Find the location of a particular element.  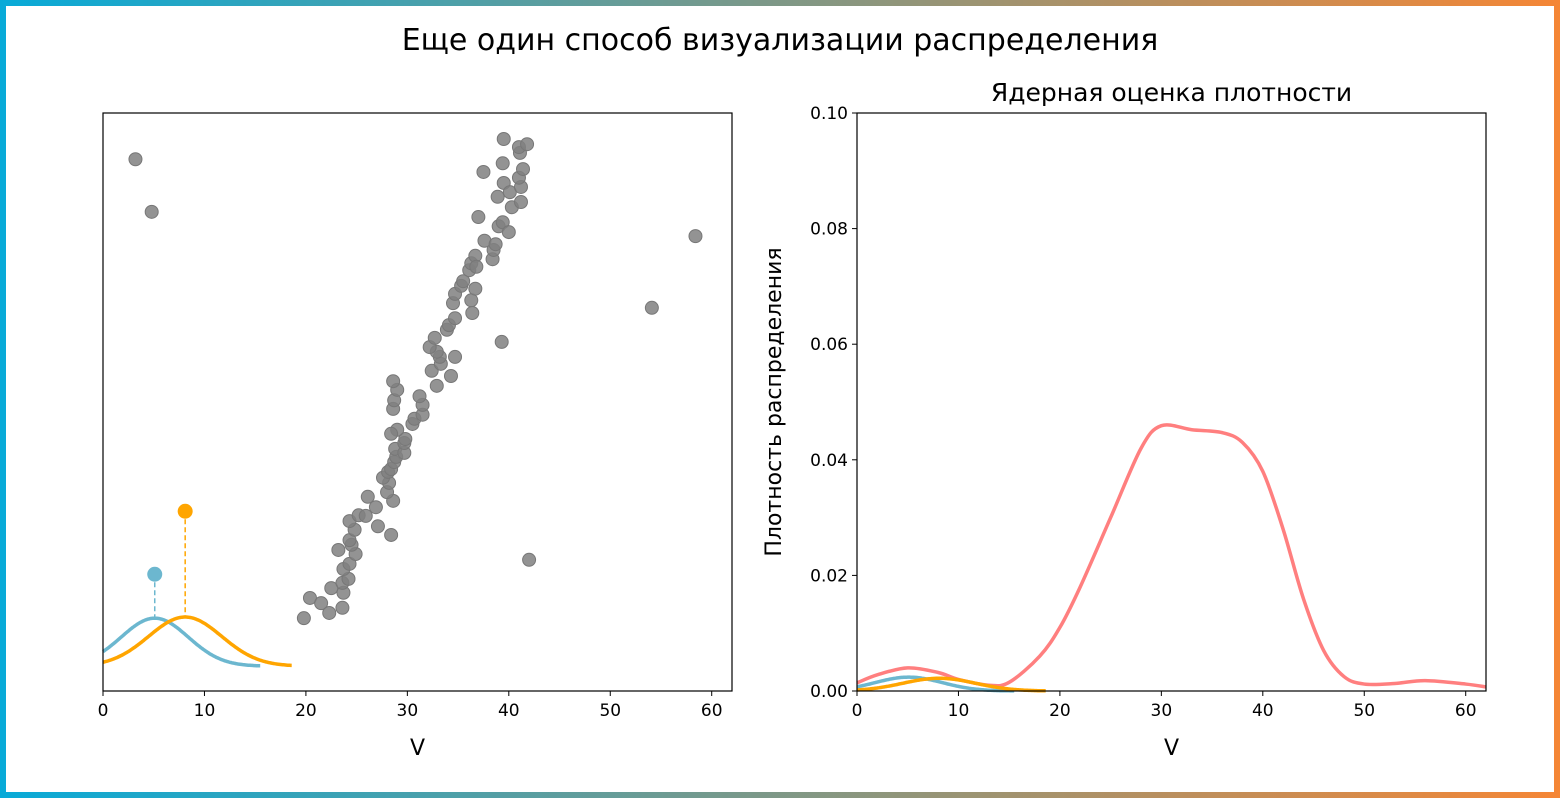

orange-highlighted-point is located at coordinates (185, 511).